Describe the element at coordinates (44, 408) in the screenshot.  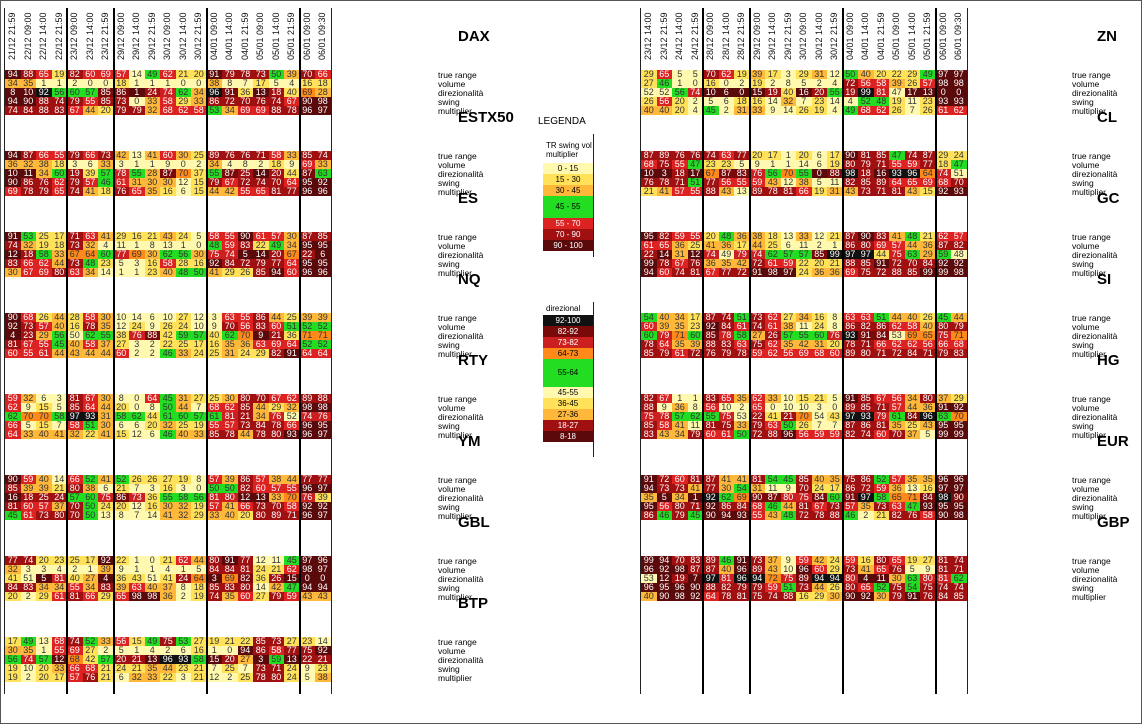
I see `heat-cell: 15` at that location.